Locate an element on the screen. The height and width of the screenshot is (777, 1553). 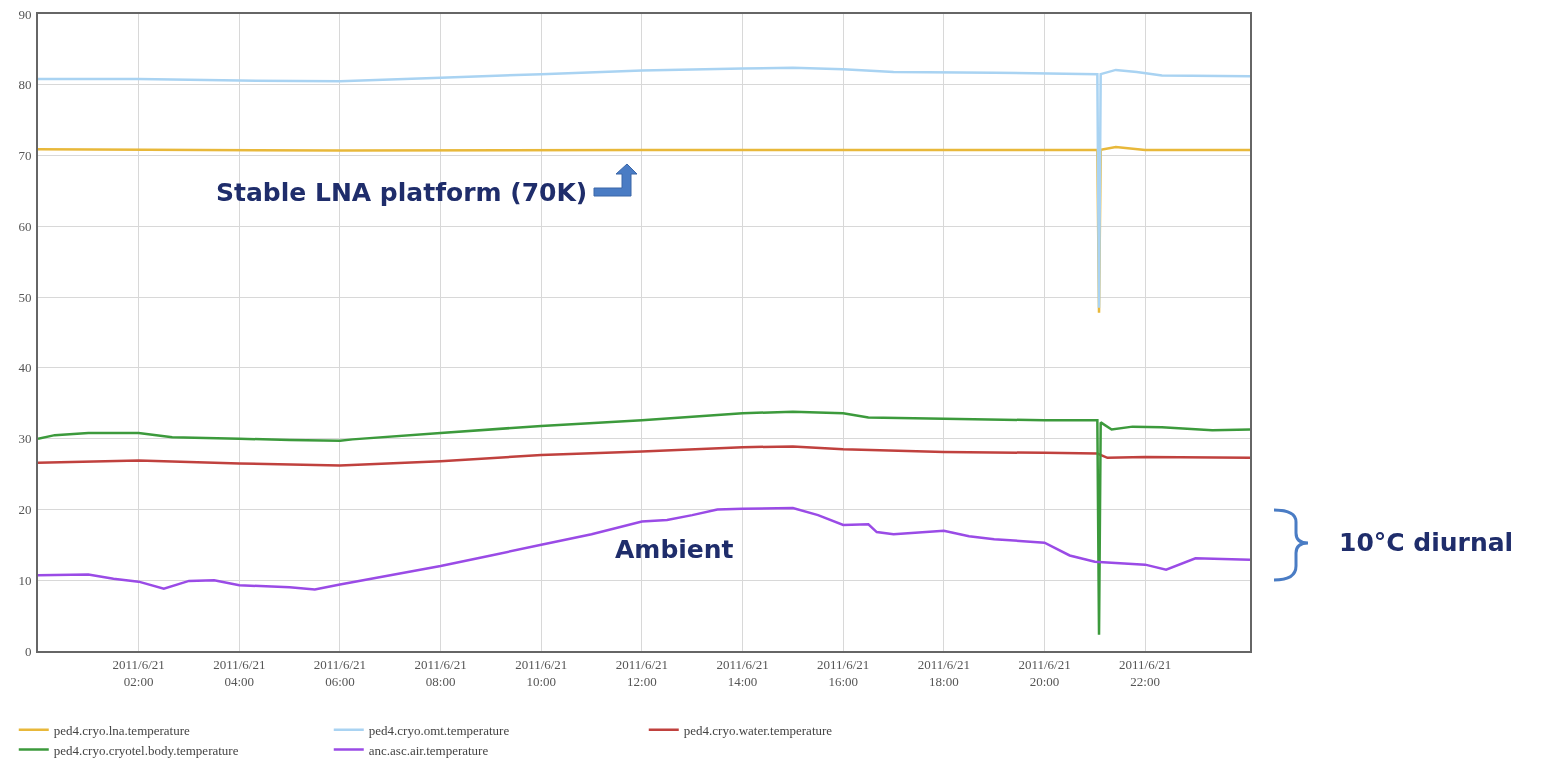
y-tick-label: 10 is located at coordinates (25, 580).